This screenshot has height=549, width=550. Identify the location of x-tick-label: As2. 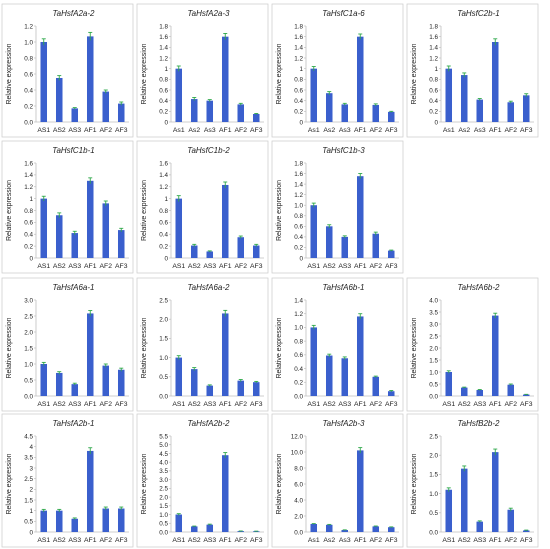
(329, 130).